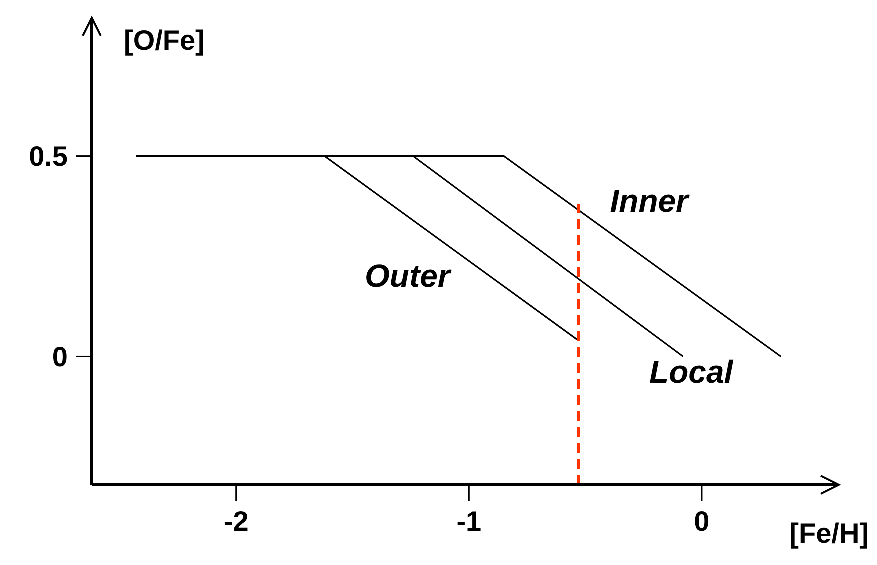 The image size is (877, 565). I want to click on x-tick-label: -2, so click(236, 521).